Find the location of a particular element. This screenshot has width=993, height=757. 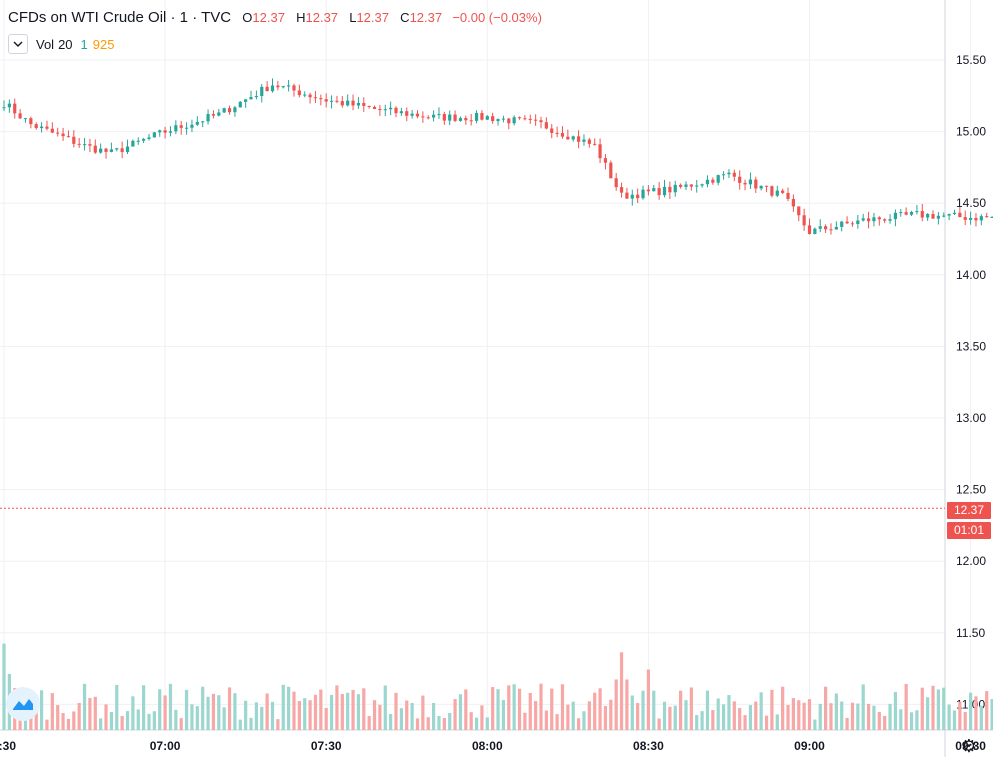

close-label: C is located at coordinates (405, 17).